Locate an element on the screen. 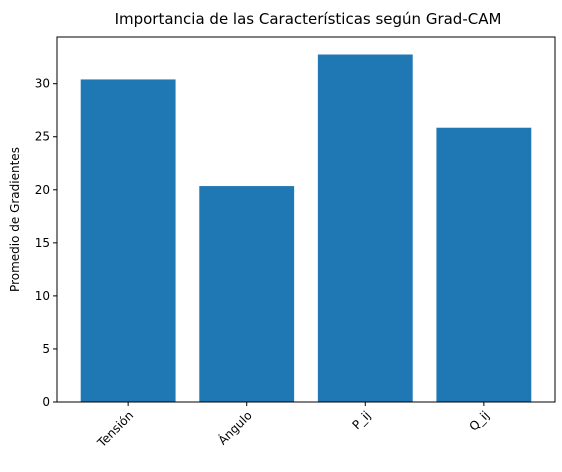  y-tick-label: 20 is located at coordinates (42, 190).